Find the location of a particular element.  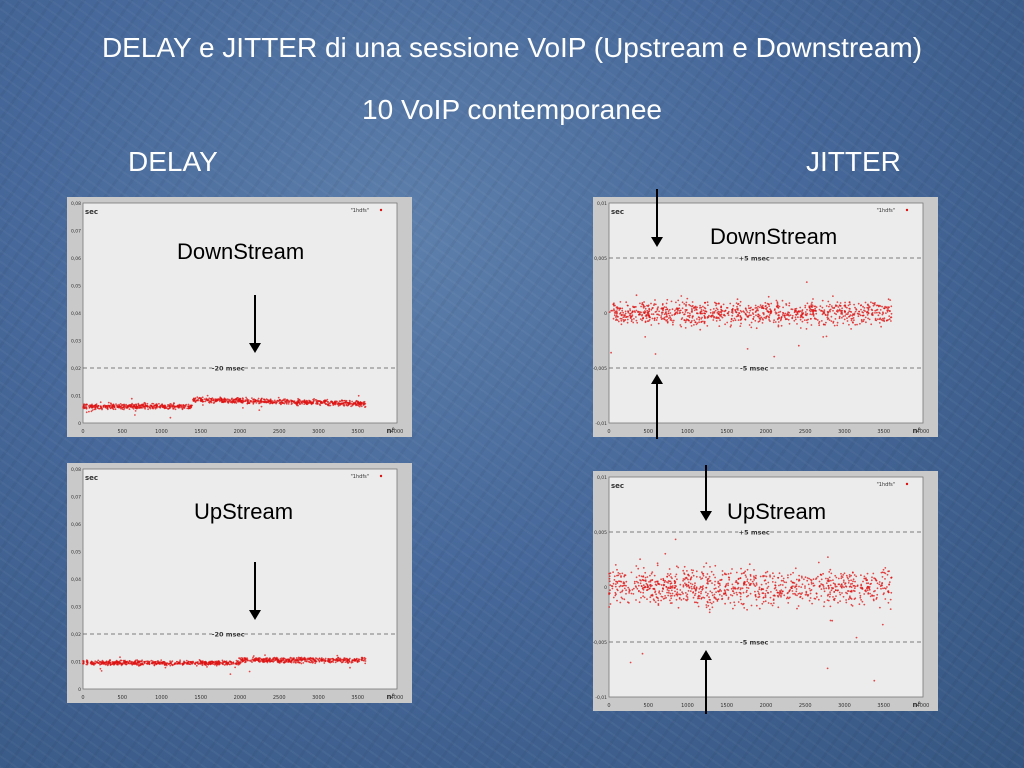

delay-downstream-label: DownStream is located at coordinates (241, 251).